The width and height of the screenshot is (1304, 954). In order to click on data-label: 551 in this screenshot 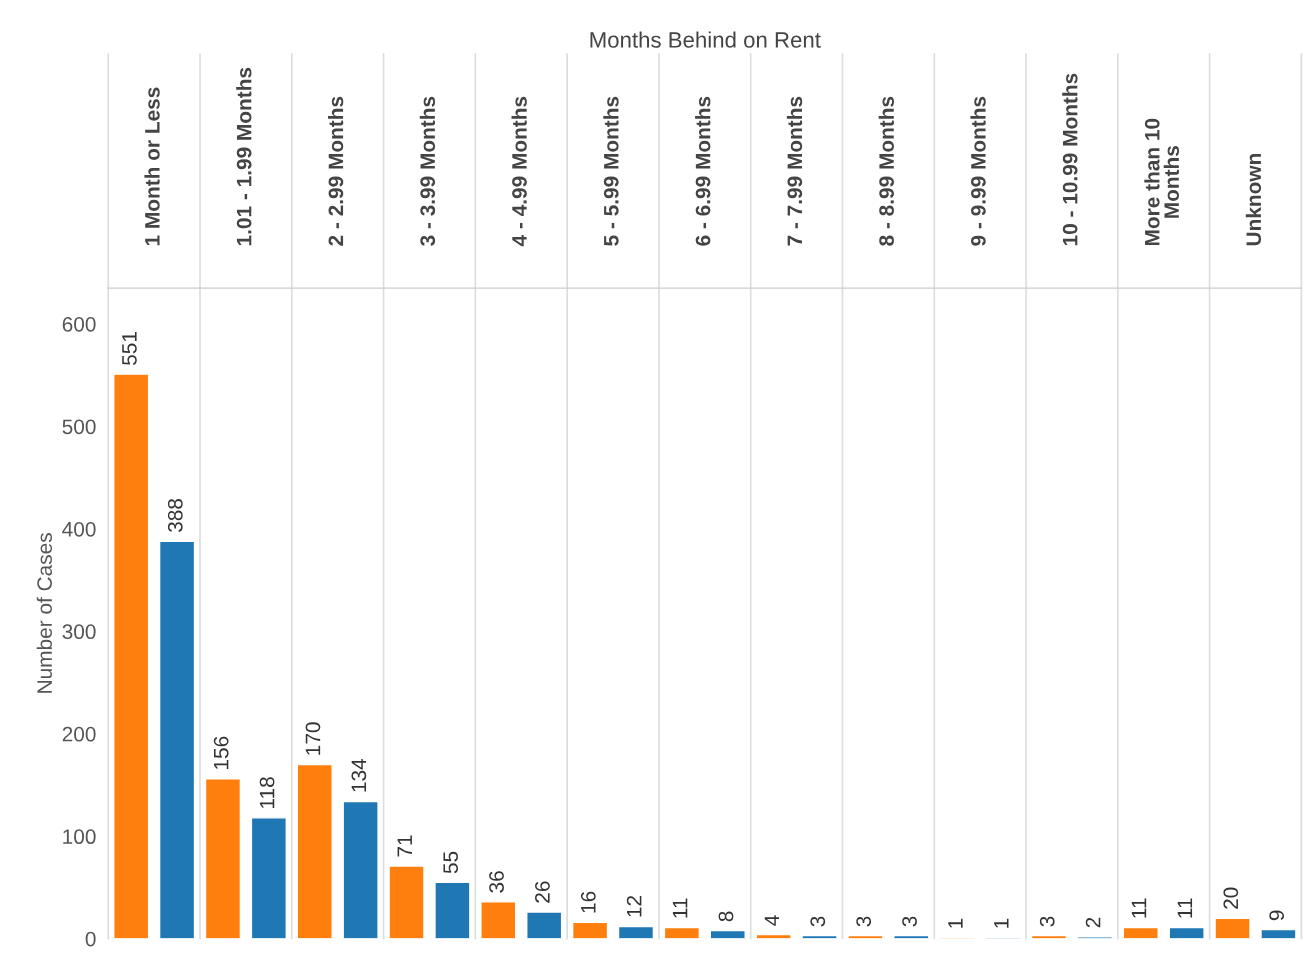, I will do `click(129, 349)`.